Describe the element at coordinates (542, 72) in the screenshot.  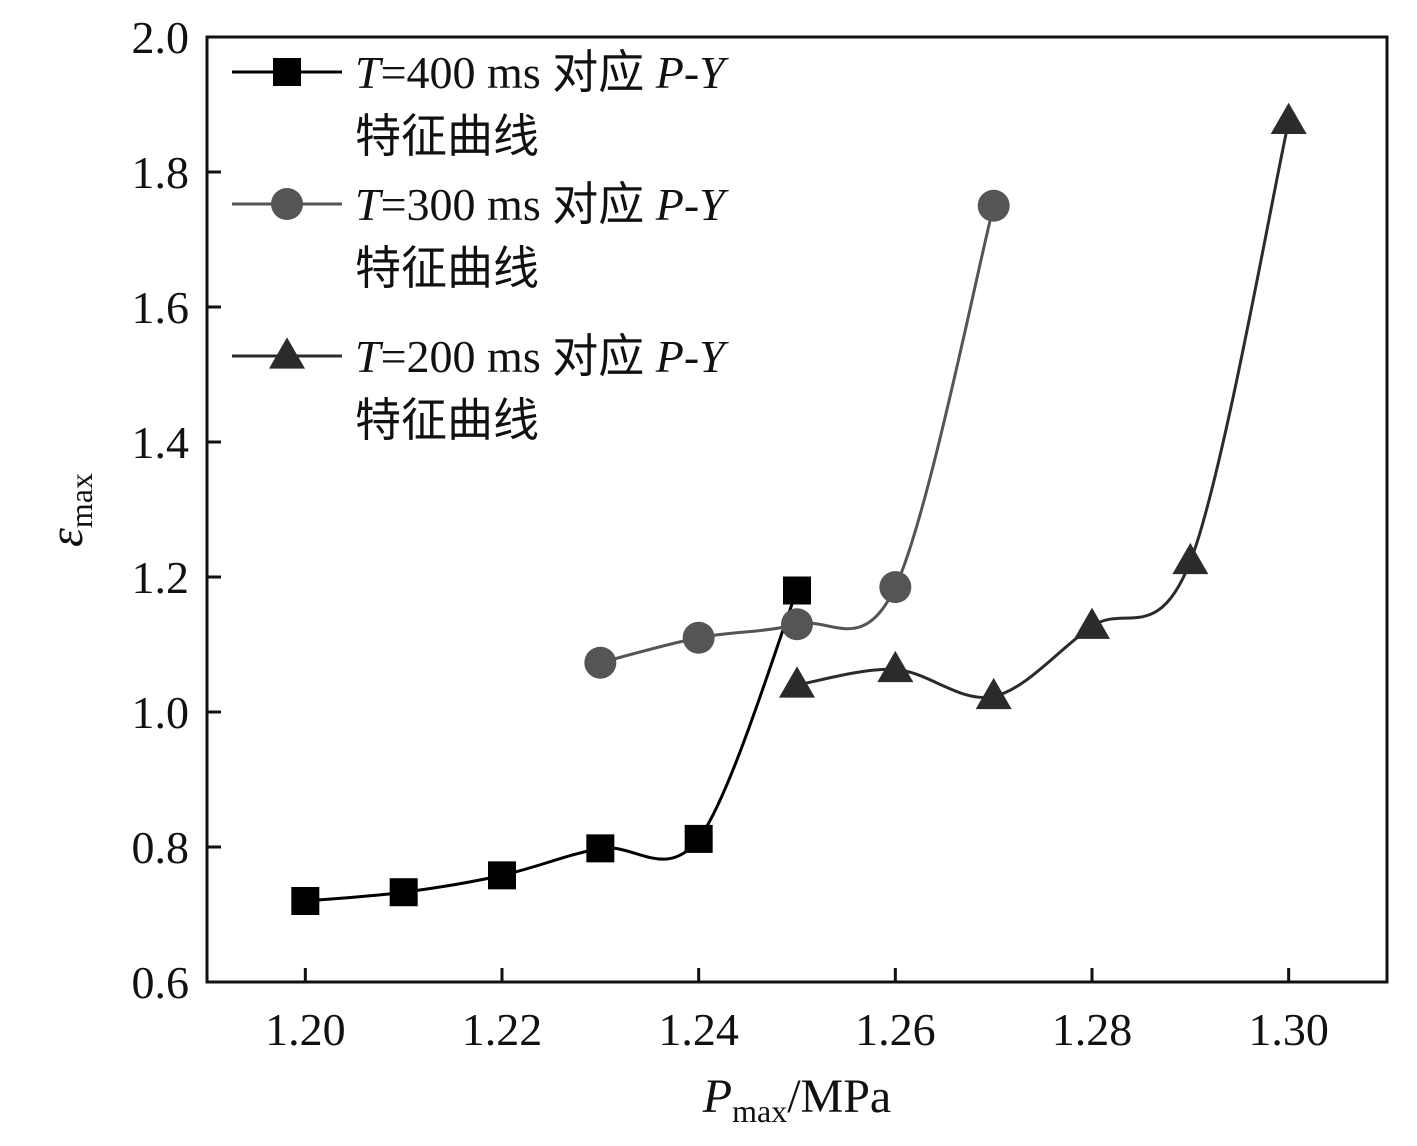
I see `legend-label-line1: T=400 ms 对应 P-Y` at that location.